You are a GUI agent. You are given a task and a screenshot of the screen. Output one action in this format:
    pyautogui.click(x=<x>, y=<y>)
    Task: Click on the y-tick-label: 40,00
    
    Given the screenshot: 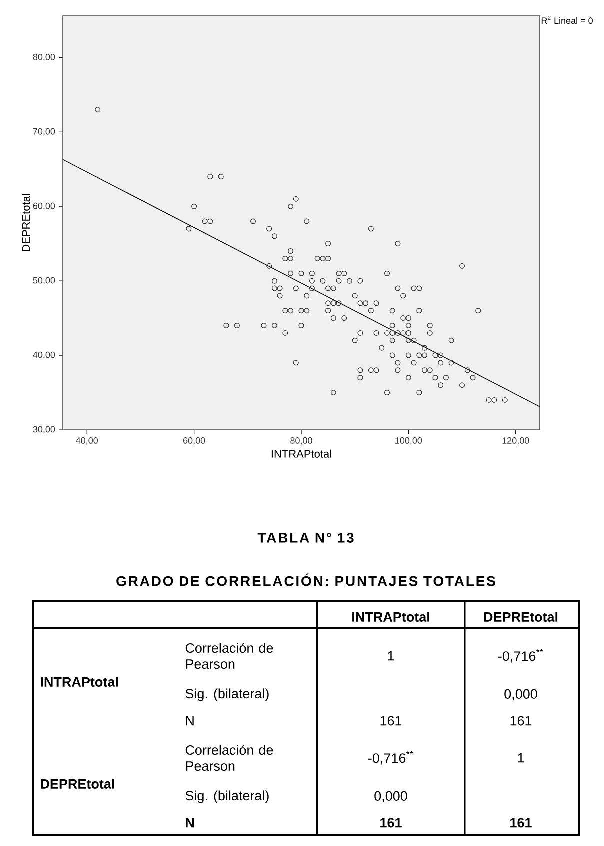 What is the action you would take?
    pyautogui.click(x=44, y=356)
    